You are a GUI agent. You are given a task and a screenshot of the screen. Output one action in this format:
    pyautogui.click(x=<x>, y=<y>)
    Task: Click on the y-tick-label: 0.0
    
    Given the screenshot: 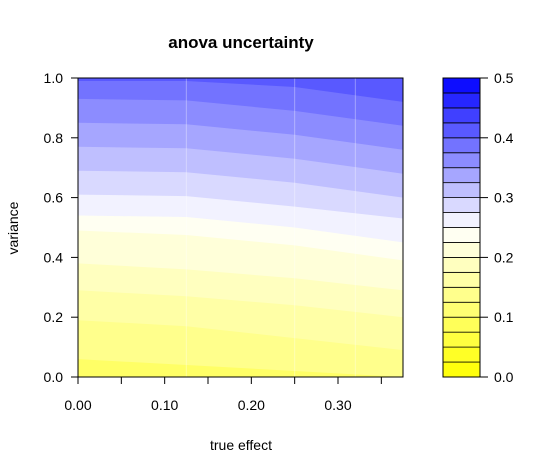 What is the action you would take?
    pyautogui.click(x=54, y=377)
    